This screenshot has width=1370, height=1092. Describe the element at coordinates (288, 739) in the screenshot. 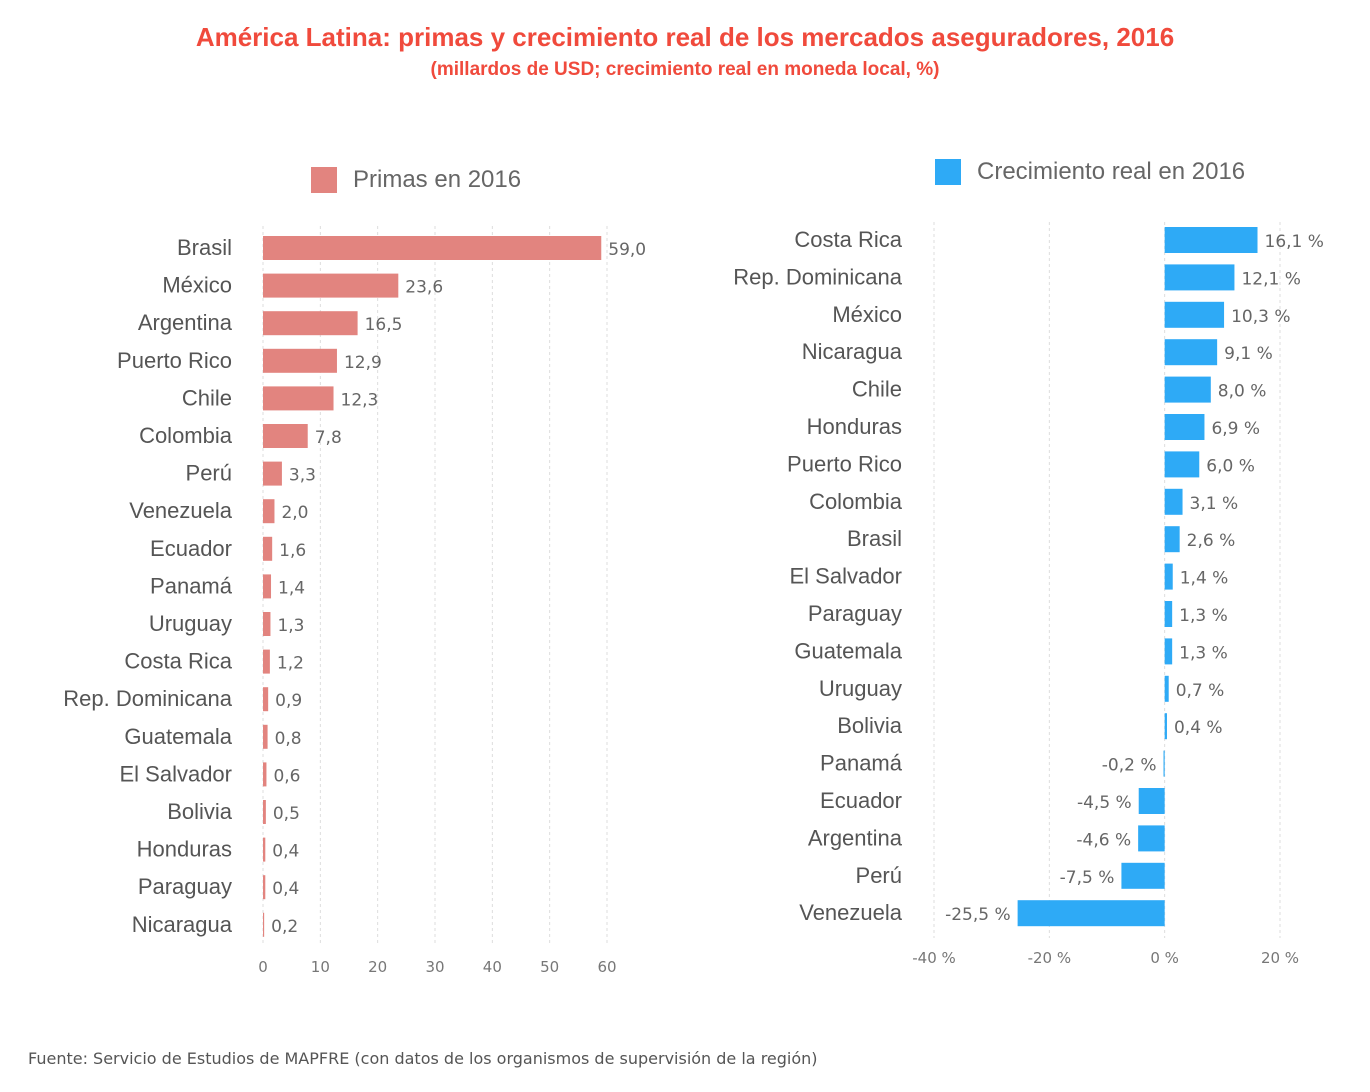

I see `value-label-primas: 0,8` at that location.